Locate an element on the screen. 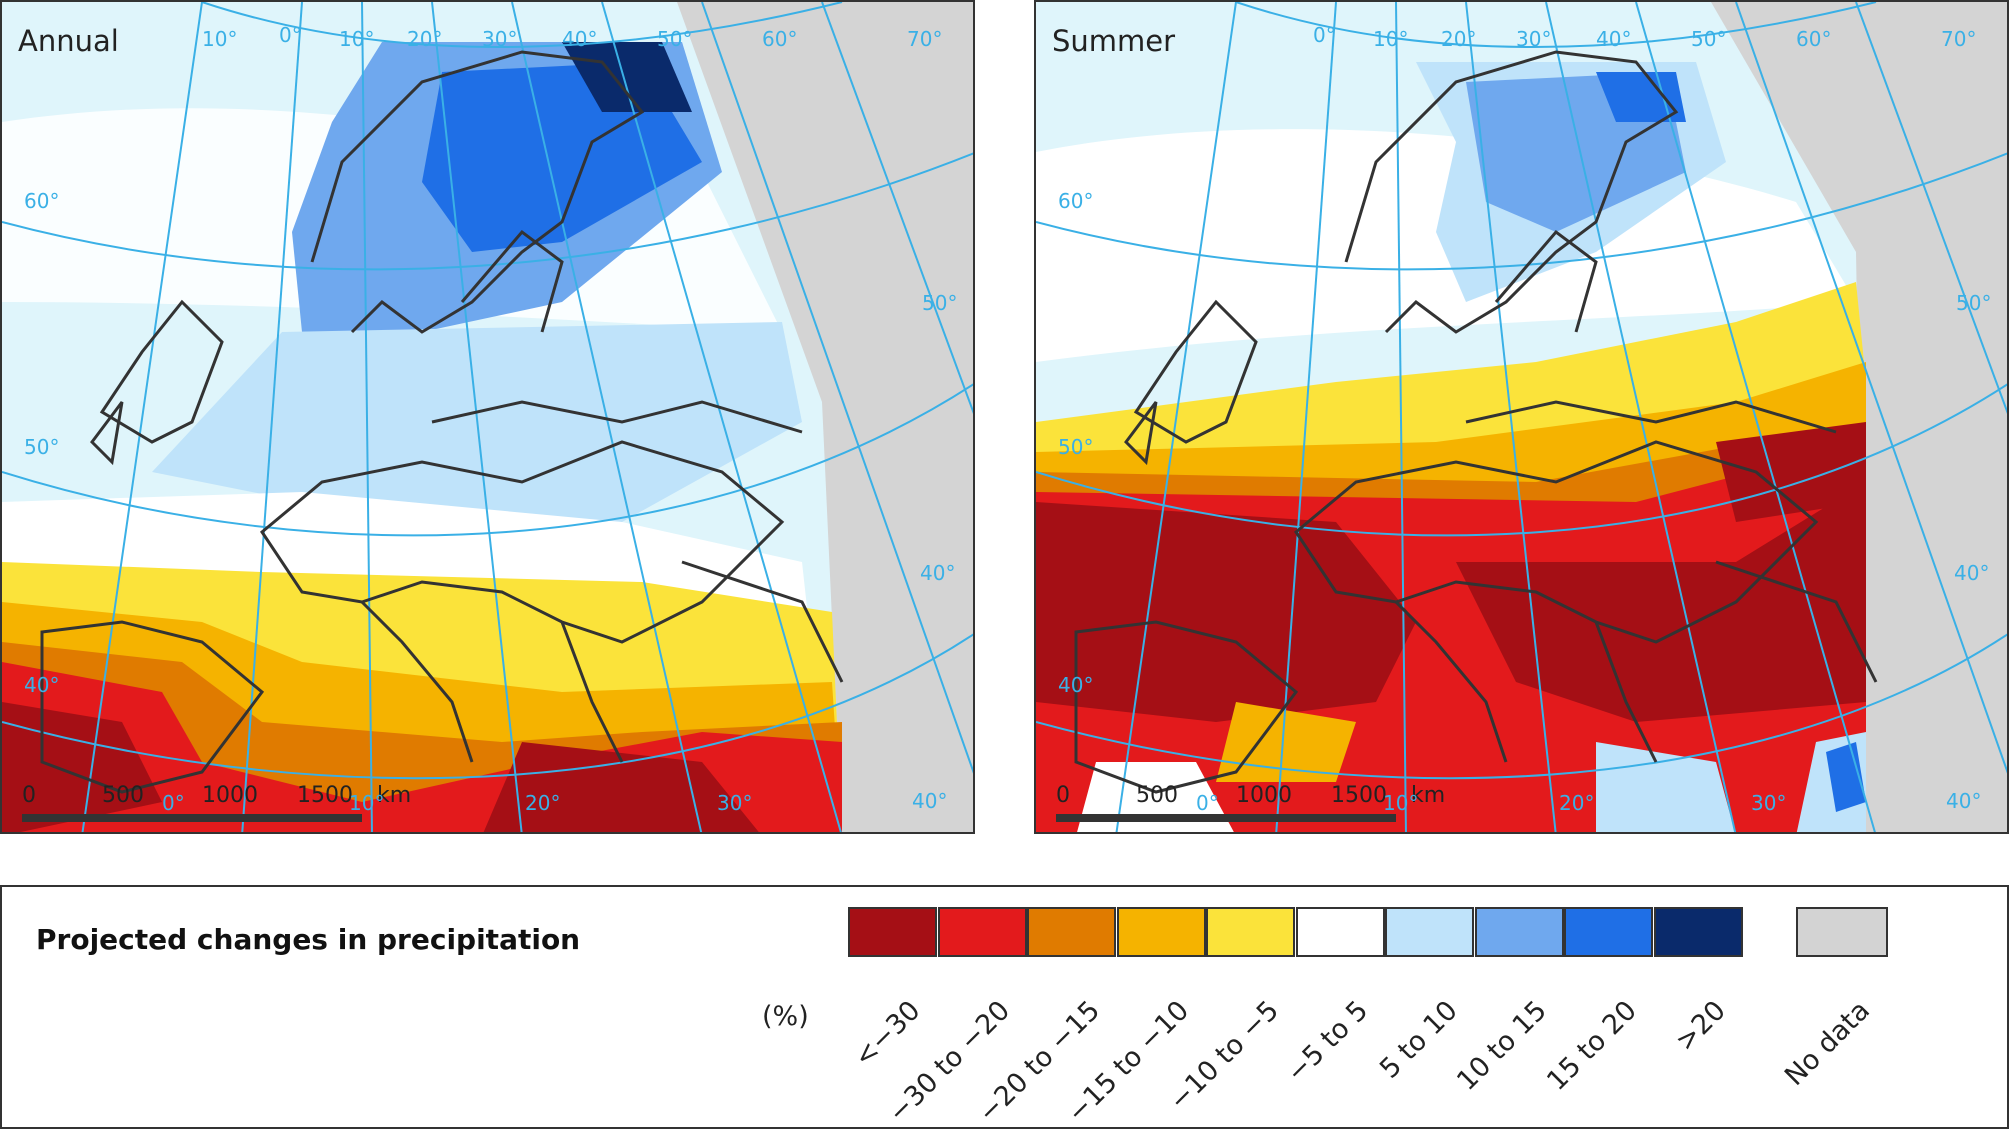  panel-title-annual: Annual is located at coordinates (68, 41).